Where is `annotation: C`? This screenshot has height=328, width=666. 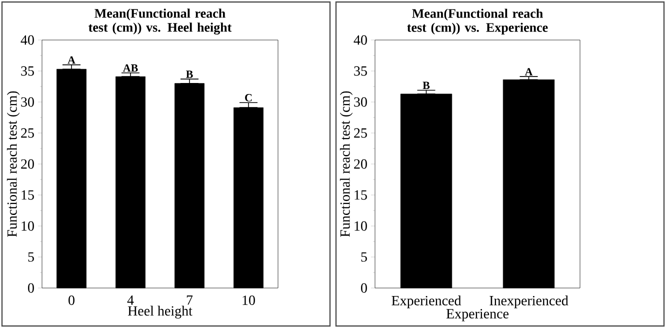
annotation: C is located at coordinates (248, 98).